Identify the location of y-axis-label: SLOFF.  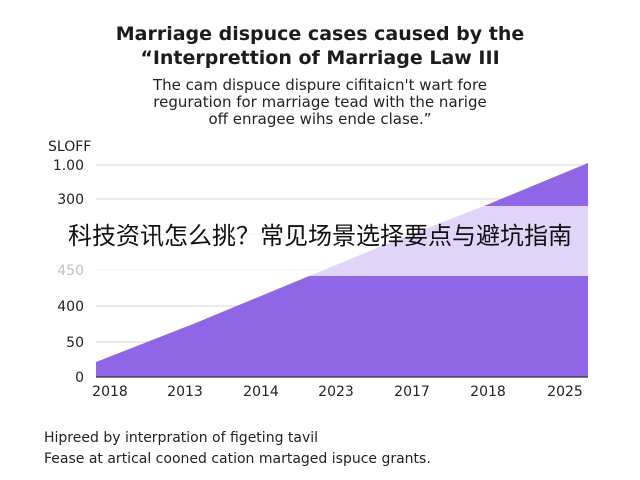
(69, 147).